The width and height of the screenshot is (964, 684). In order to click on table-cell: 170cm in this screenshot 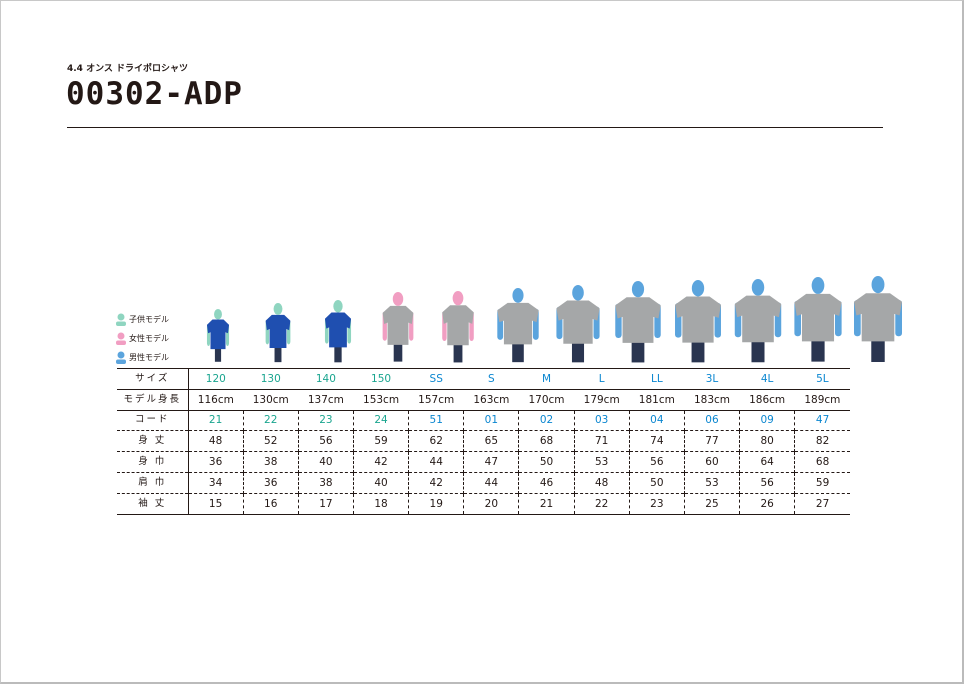, I will do `click(546, 399)`.